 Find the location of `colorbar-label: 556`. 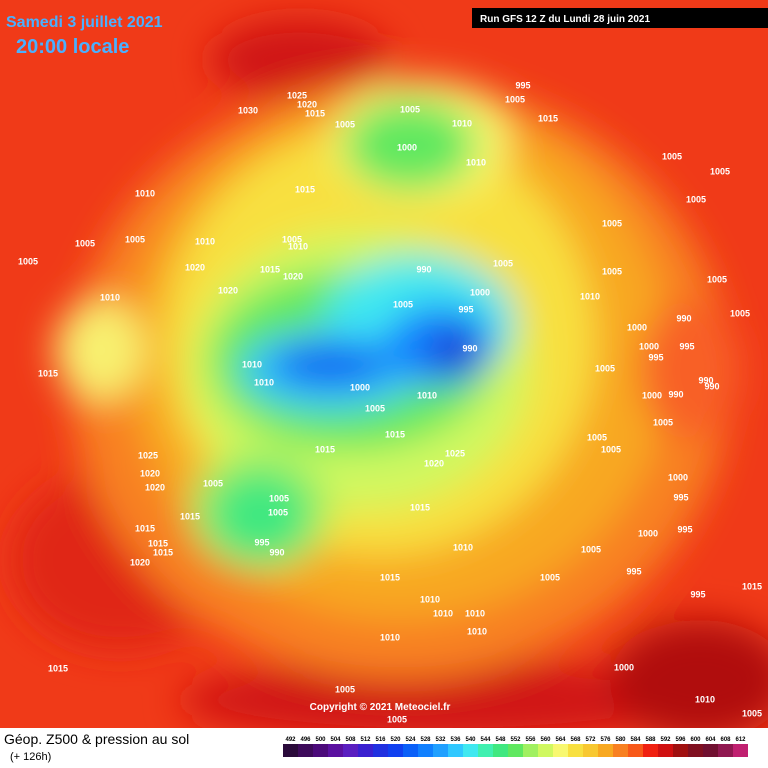

colorbar-label: 556 is located at coordinates (530, 740).